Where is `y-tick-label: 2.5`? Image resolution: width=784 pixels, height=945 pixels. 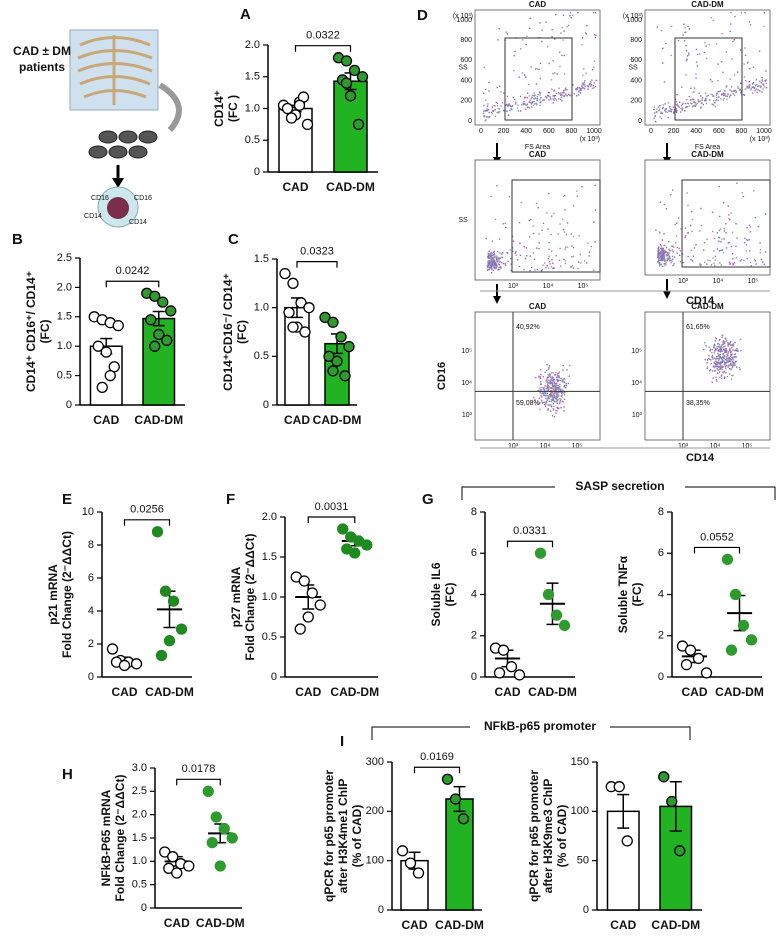
y-tick-label: 2.5 is located at coordinates (139, 791).